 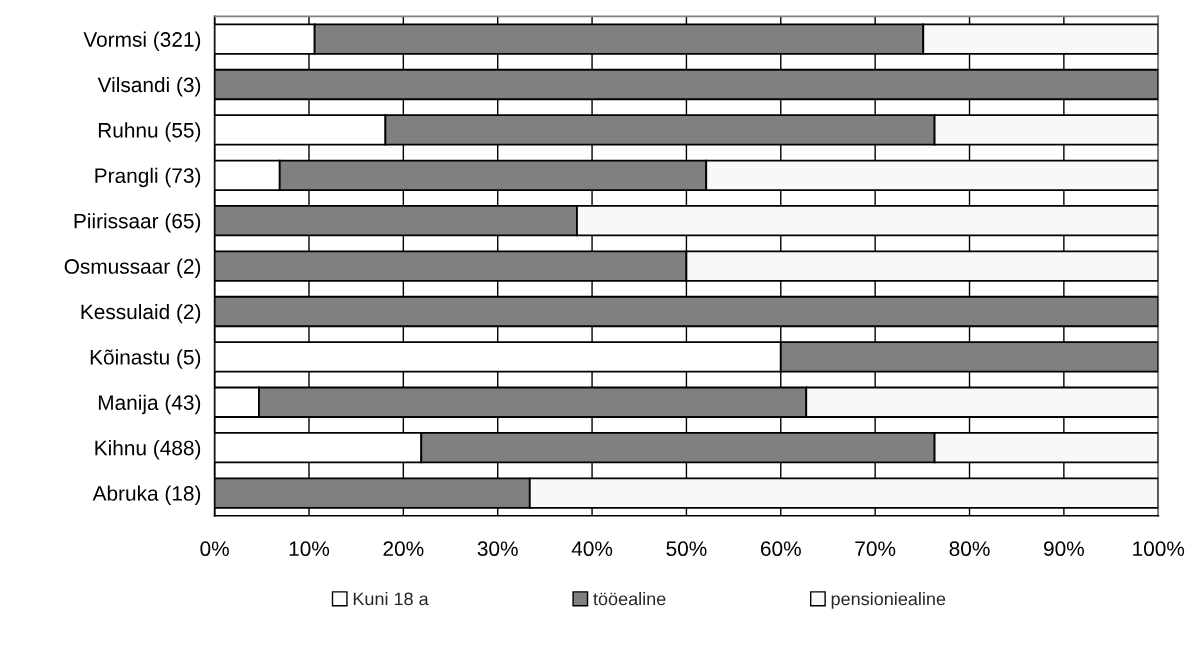 What do you see at coordinates (132, 268) in the screenshot?
I see `y-tick-label: Osmussaar (2)` at bounding box center [132, 268].